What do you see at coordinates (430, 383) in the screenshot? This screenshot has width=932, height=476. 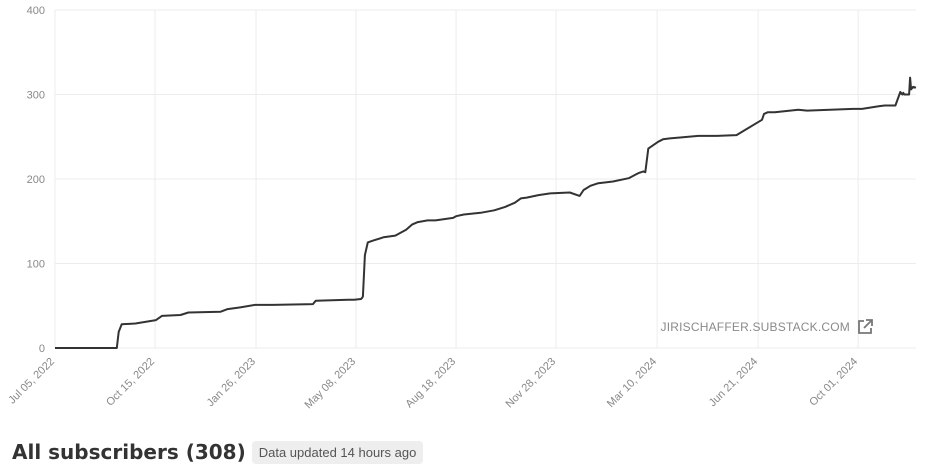 I see `x-tick-label: Aug 18, 2023` at bounding box center [430, 383].